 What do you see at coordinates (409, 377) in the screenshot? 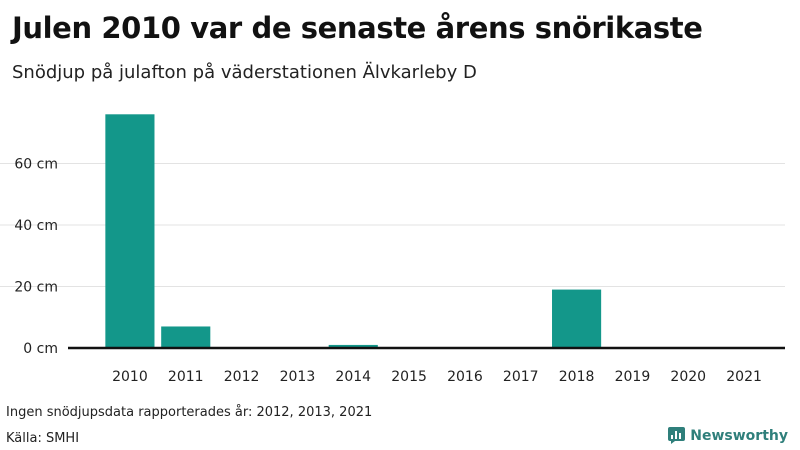
I see `x-tick-label: 2015` at bounding box center [409, 377].